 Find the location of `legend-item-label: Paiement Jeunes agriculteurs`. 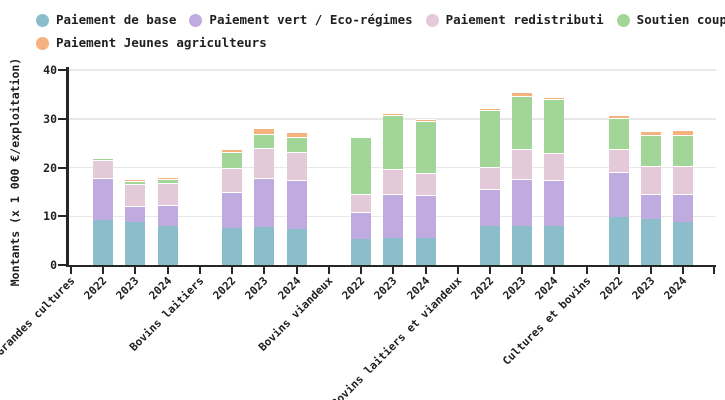

legend-item-label: Paiement Jeunes agriculteurs is located at coordinates (161, 43).